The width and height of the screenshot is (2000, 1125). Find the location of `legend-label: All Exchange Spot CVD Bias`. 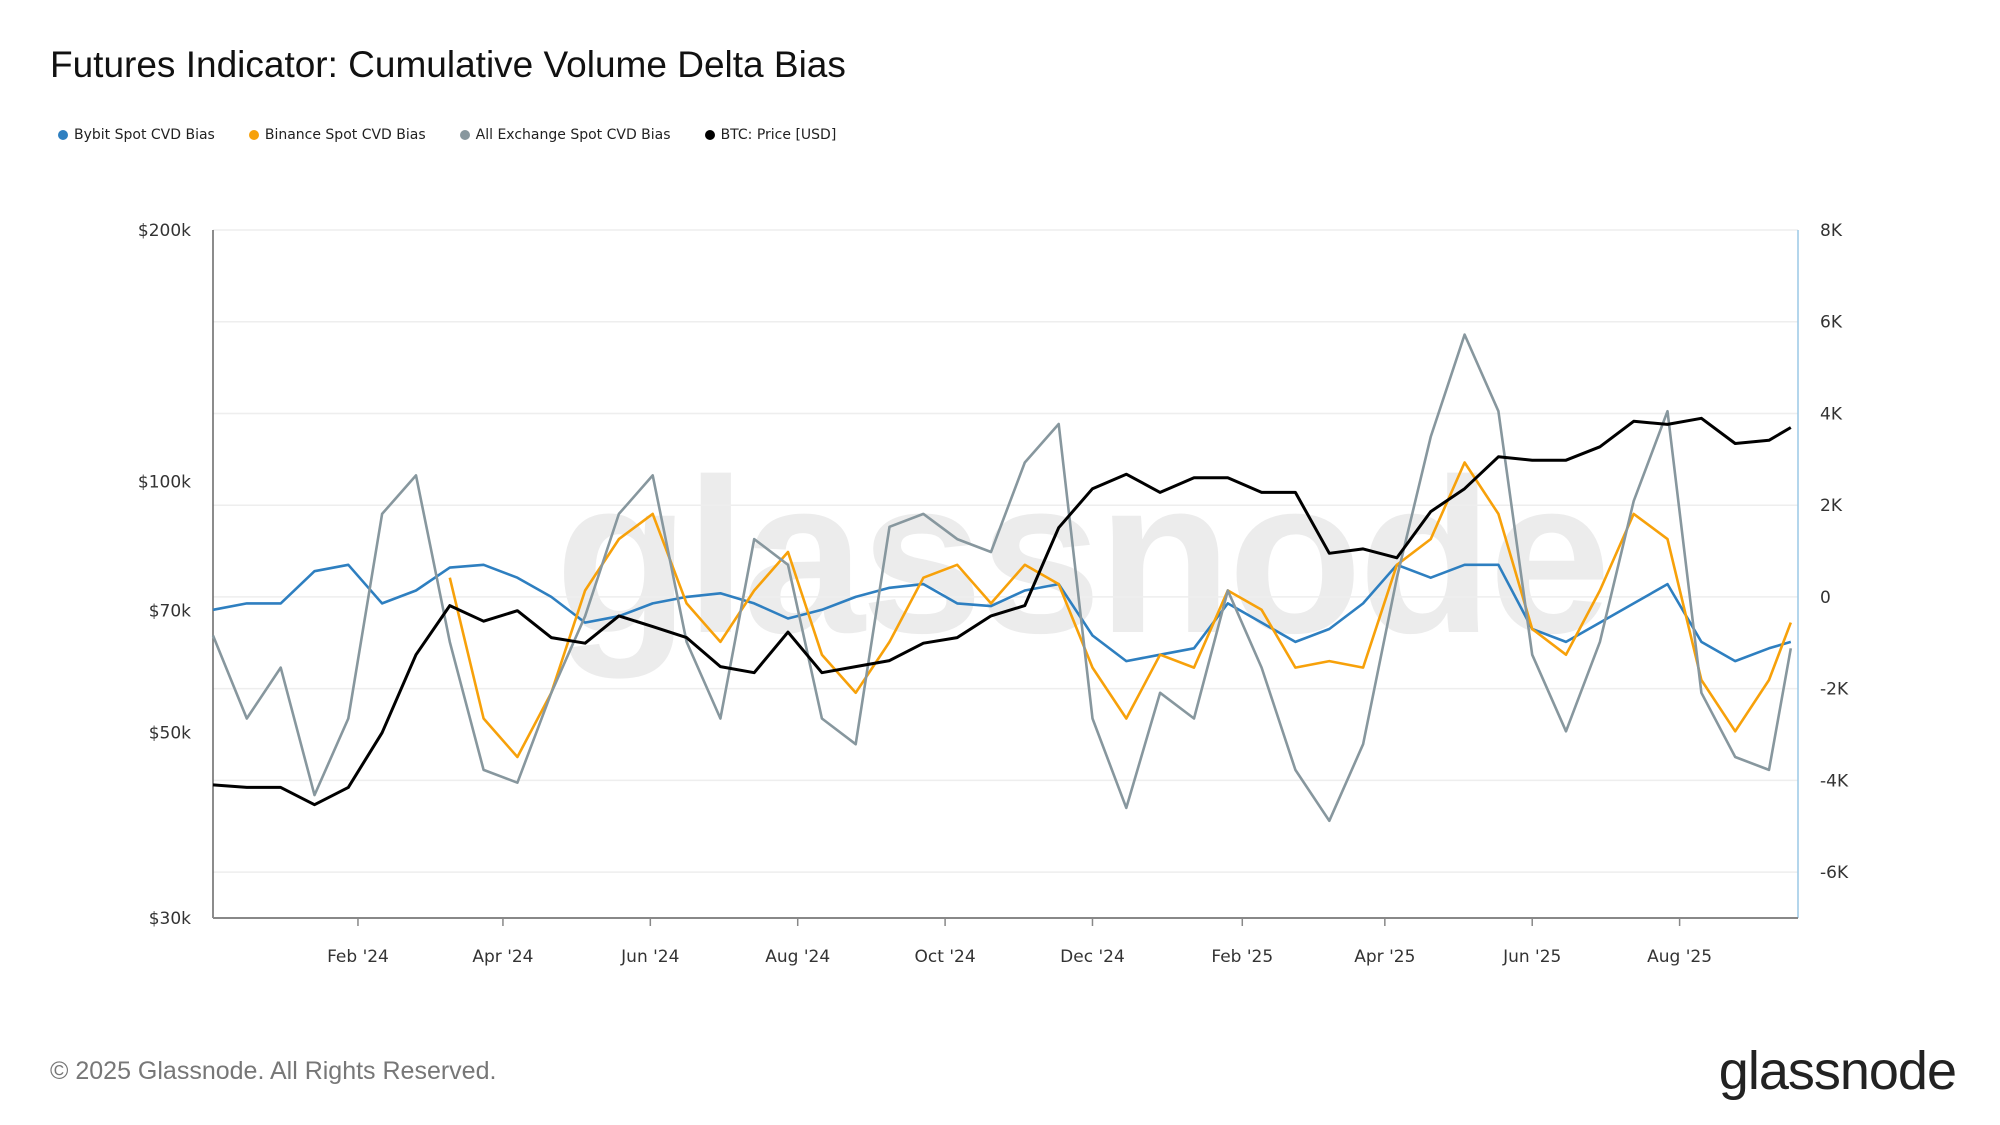

legend-label: All Exchange Spot CVD Bias is located at coordinates (573, 135).